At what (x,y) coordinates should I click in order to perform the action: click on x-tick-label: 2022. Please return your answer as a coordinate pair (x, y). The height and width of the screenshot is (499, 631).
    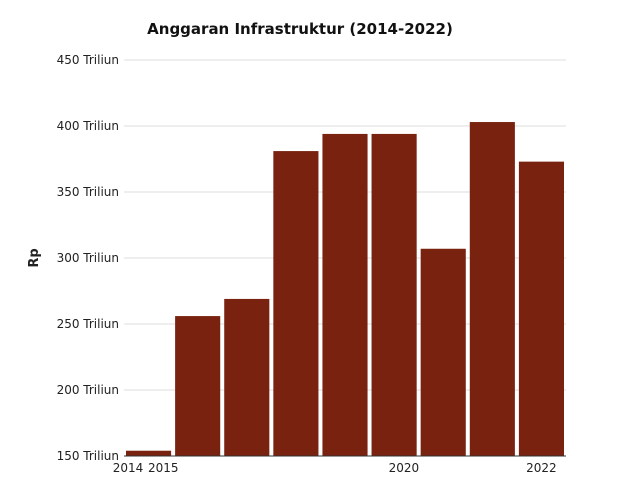
    Looking at the image, I should click on (541, 468).